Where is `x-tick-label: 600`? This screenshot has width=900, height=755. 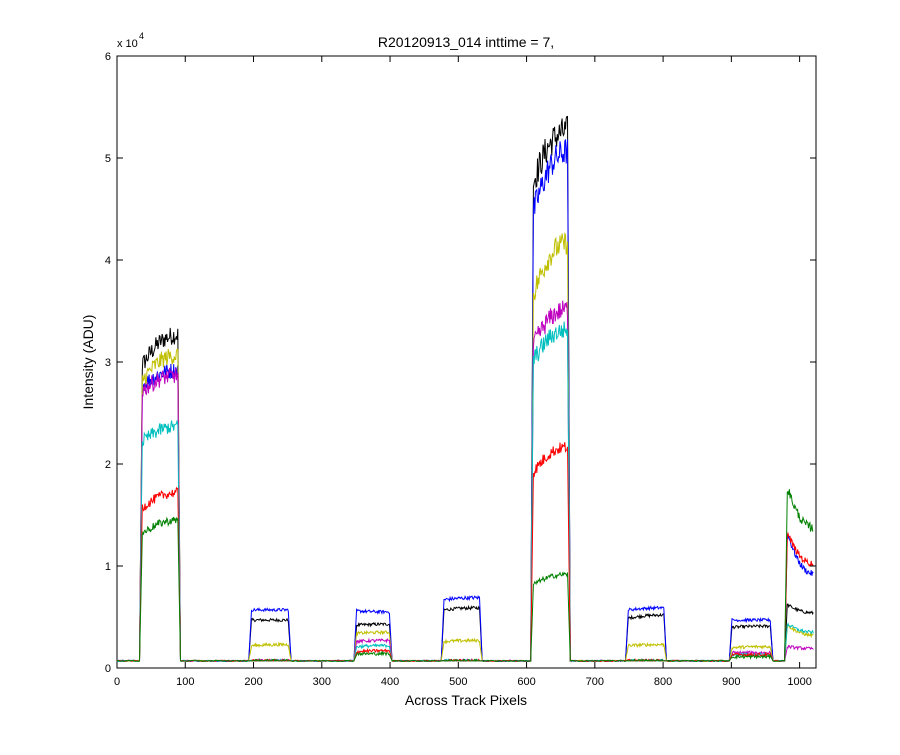 x-tick-label: 600 is located at coordinates (526, 682).